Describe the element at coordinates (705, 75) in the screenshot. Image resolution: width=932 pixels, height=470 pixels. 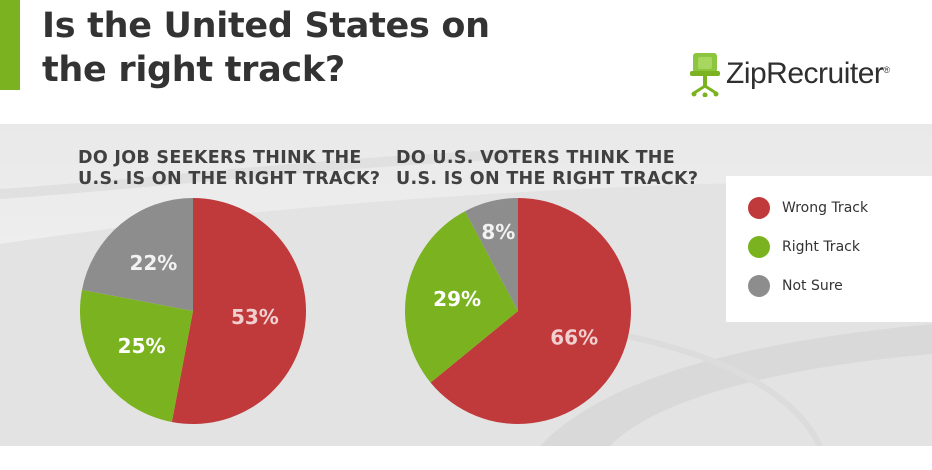
I see `chair-icon` at that location.